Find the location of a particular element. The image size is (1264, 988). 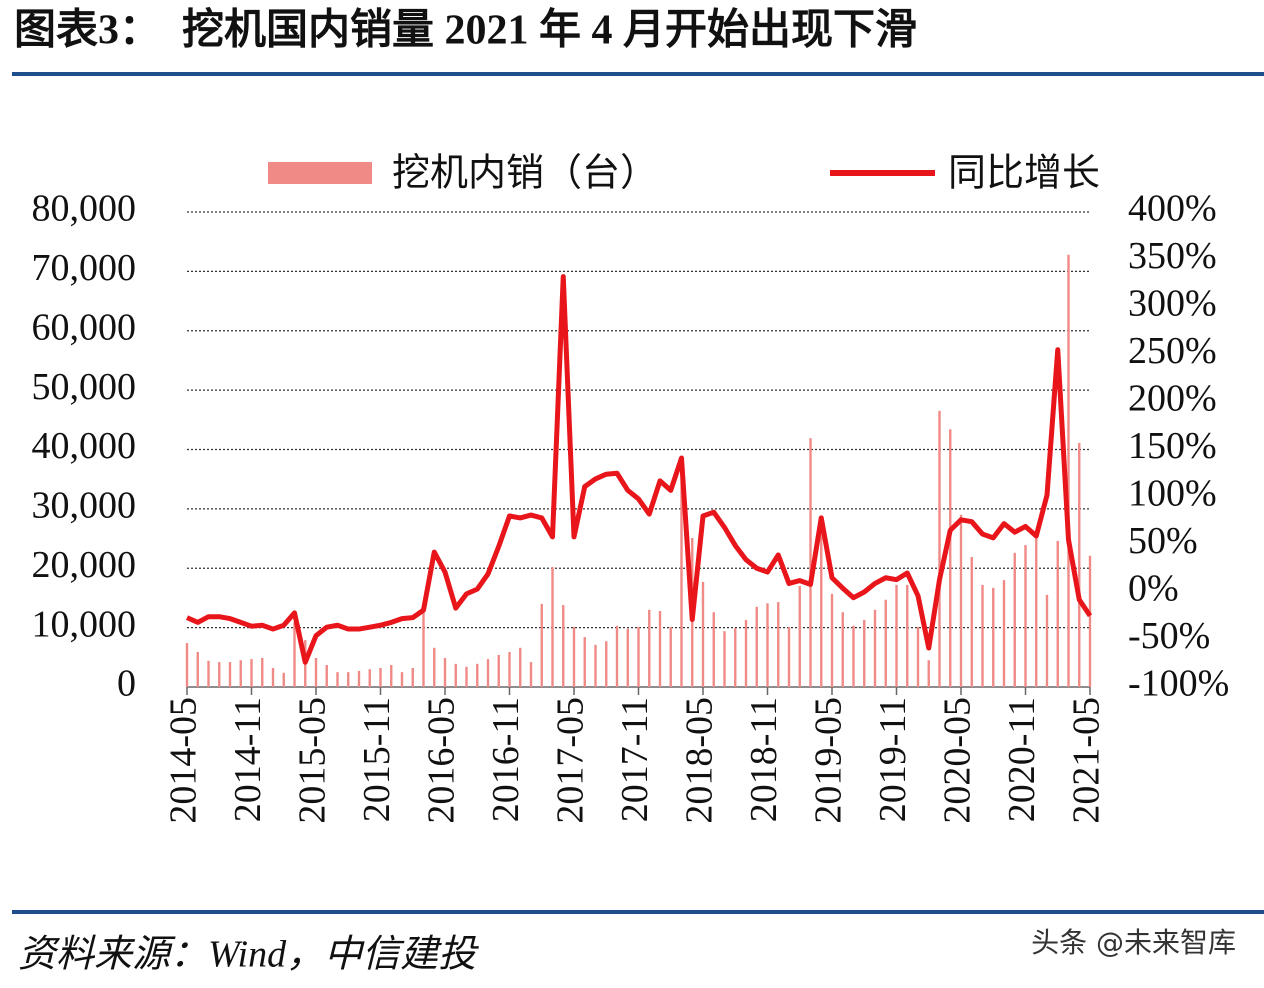

x-tick-label: 2015-11 is located at coordinates (377, 759).